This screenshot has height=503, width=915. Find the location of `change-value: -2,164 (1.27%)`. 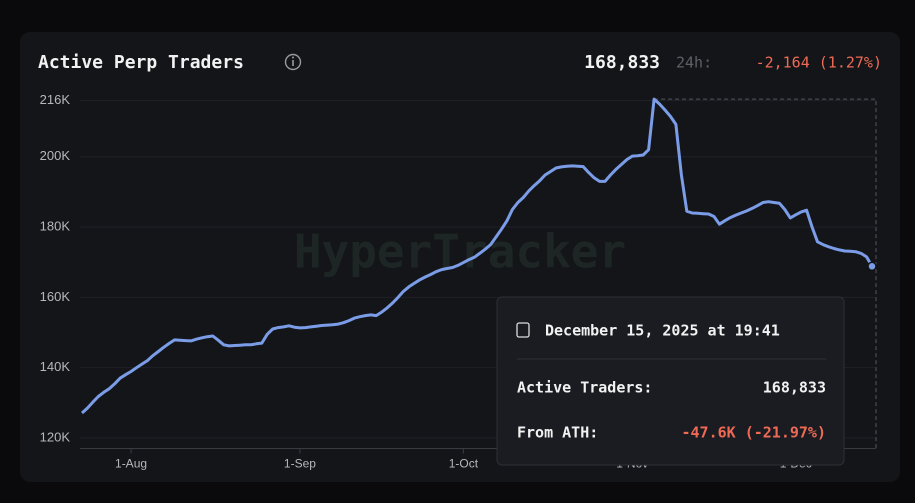

change-value: -2,164 (1.27%) is located at coordinates (819, 63).